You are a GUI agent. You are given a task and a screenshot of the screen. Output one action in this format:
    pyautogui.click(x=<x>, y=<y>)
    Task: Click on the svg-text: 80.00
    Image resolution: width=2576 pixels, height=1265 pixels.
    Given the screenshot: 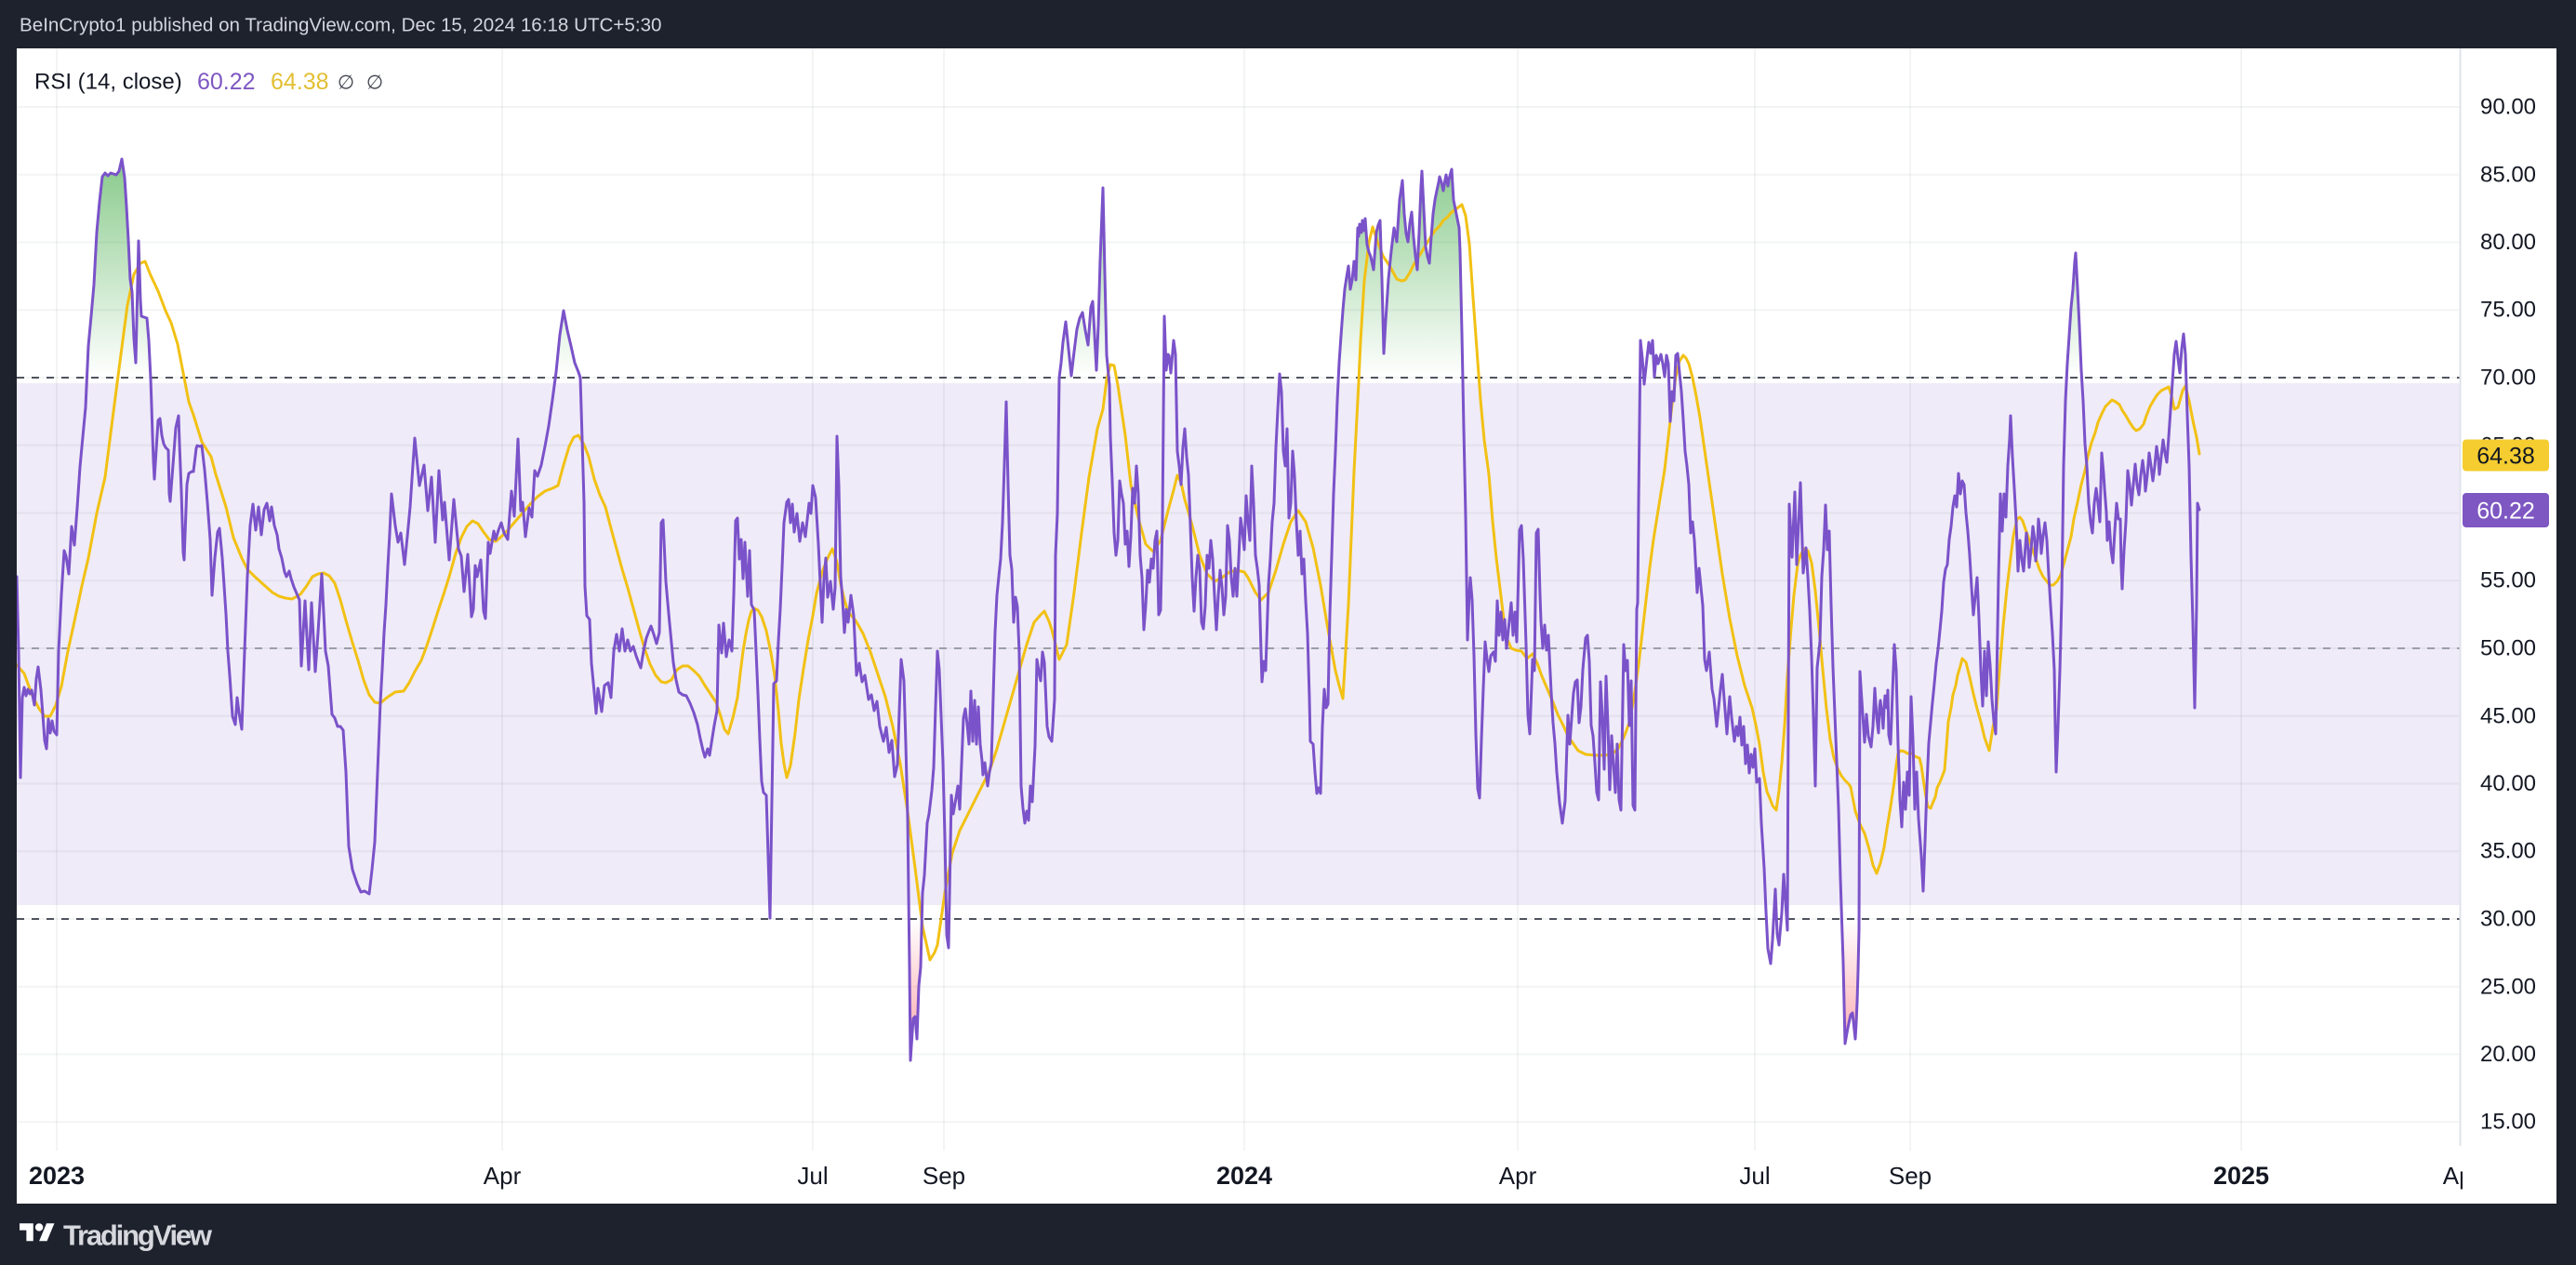 What is the action you would take?
    pyautogui.click(x=2508, y=242)
    